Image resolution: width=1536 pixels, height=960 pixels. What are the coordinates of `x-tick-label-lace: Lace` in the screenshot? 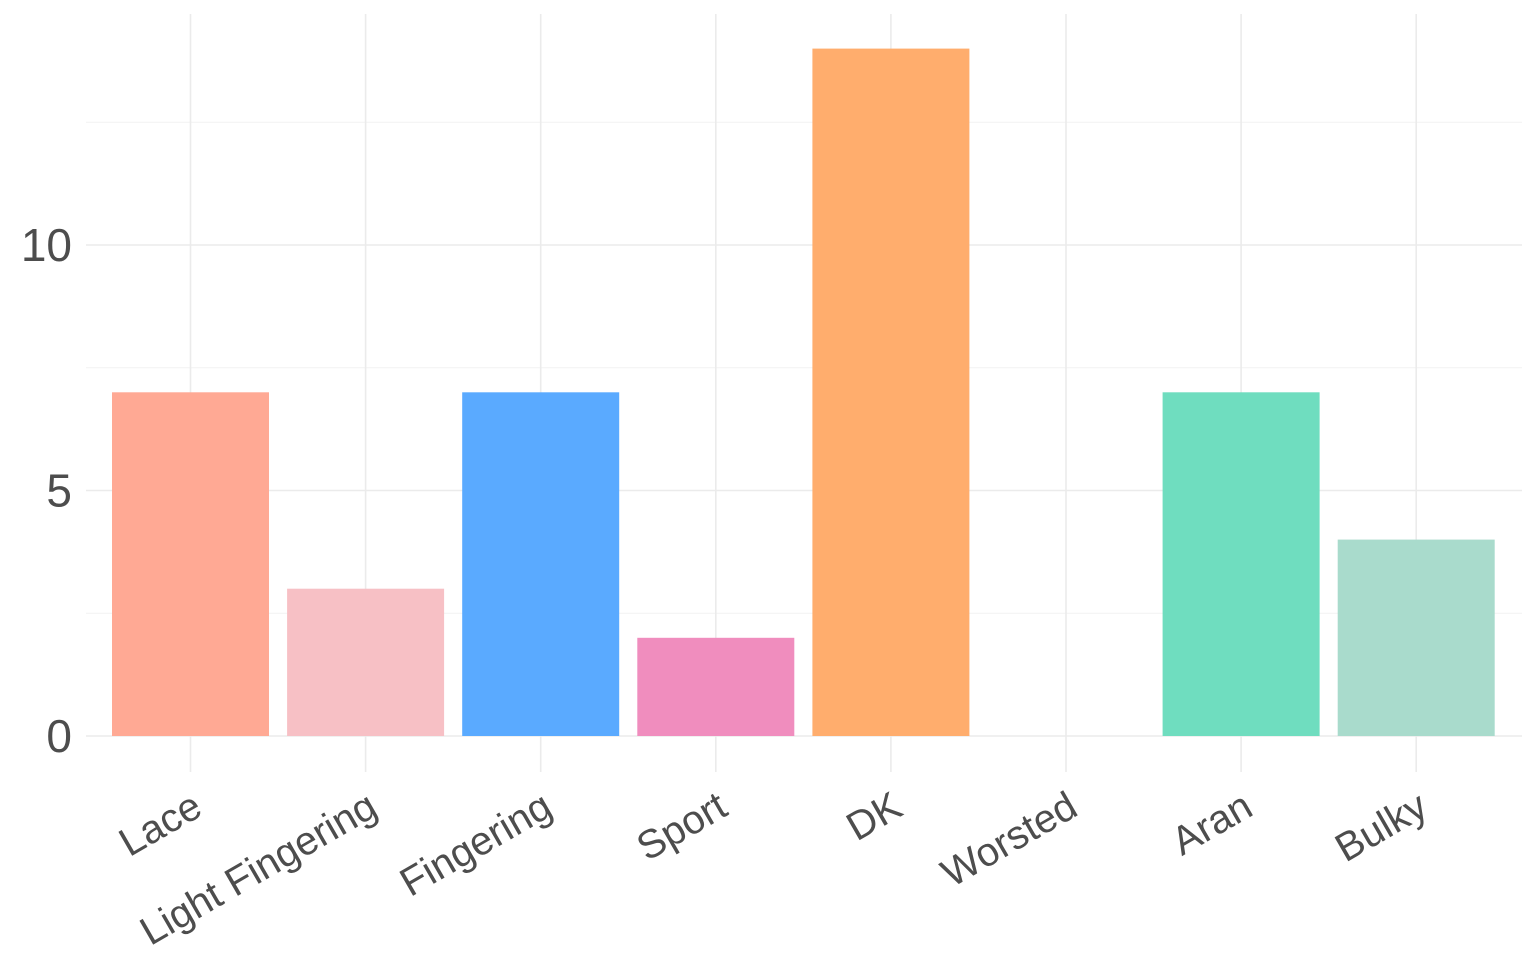 It's located at (160, 824).